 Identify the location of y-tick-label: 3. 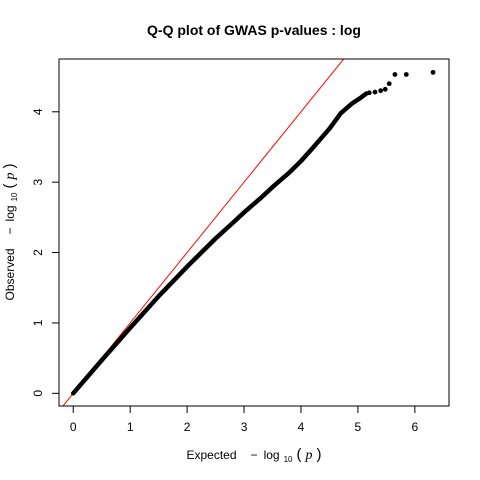
(38, 182).